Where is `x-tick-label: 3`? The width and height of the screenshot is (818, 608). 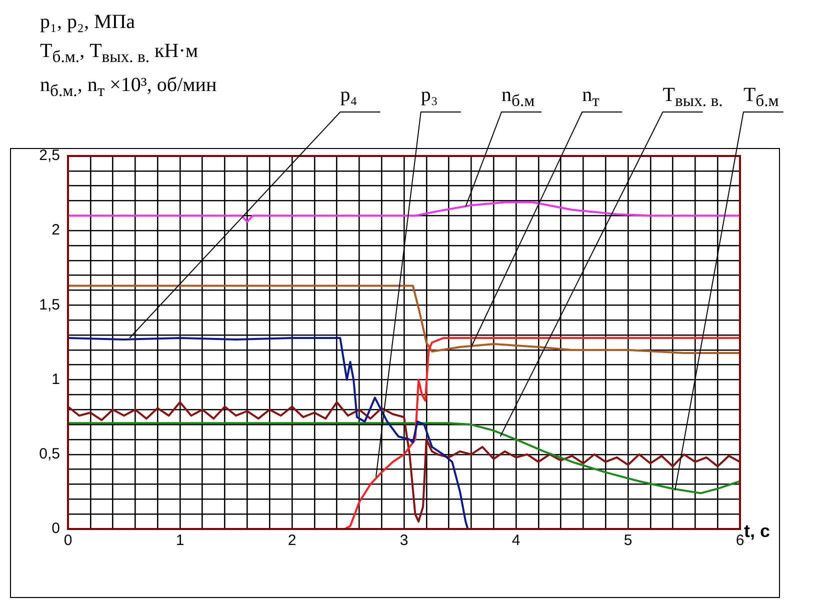 x-tick-label: 3 is located at coordinates (404, 541).